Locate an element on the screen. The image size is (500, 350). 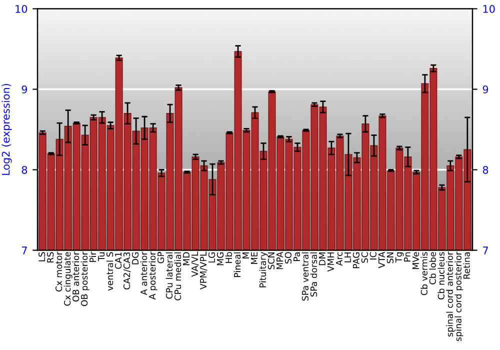
y-tick-label: 10 is located at coordinates (22, 8).